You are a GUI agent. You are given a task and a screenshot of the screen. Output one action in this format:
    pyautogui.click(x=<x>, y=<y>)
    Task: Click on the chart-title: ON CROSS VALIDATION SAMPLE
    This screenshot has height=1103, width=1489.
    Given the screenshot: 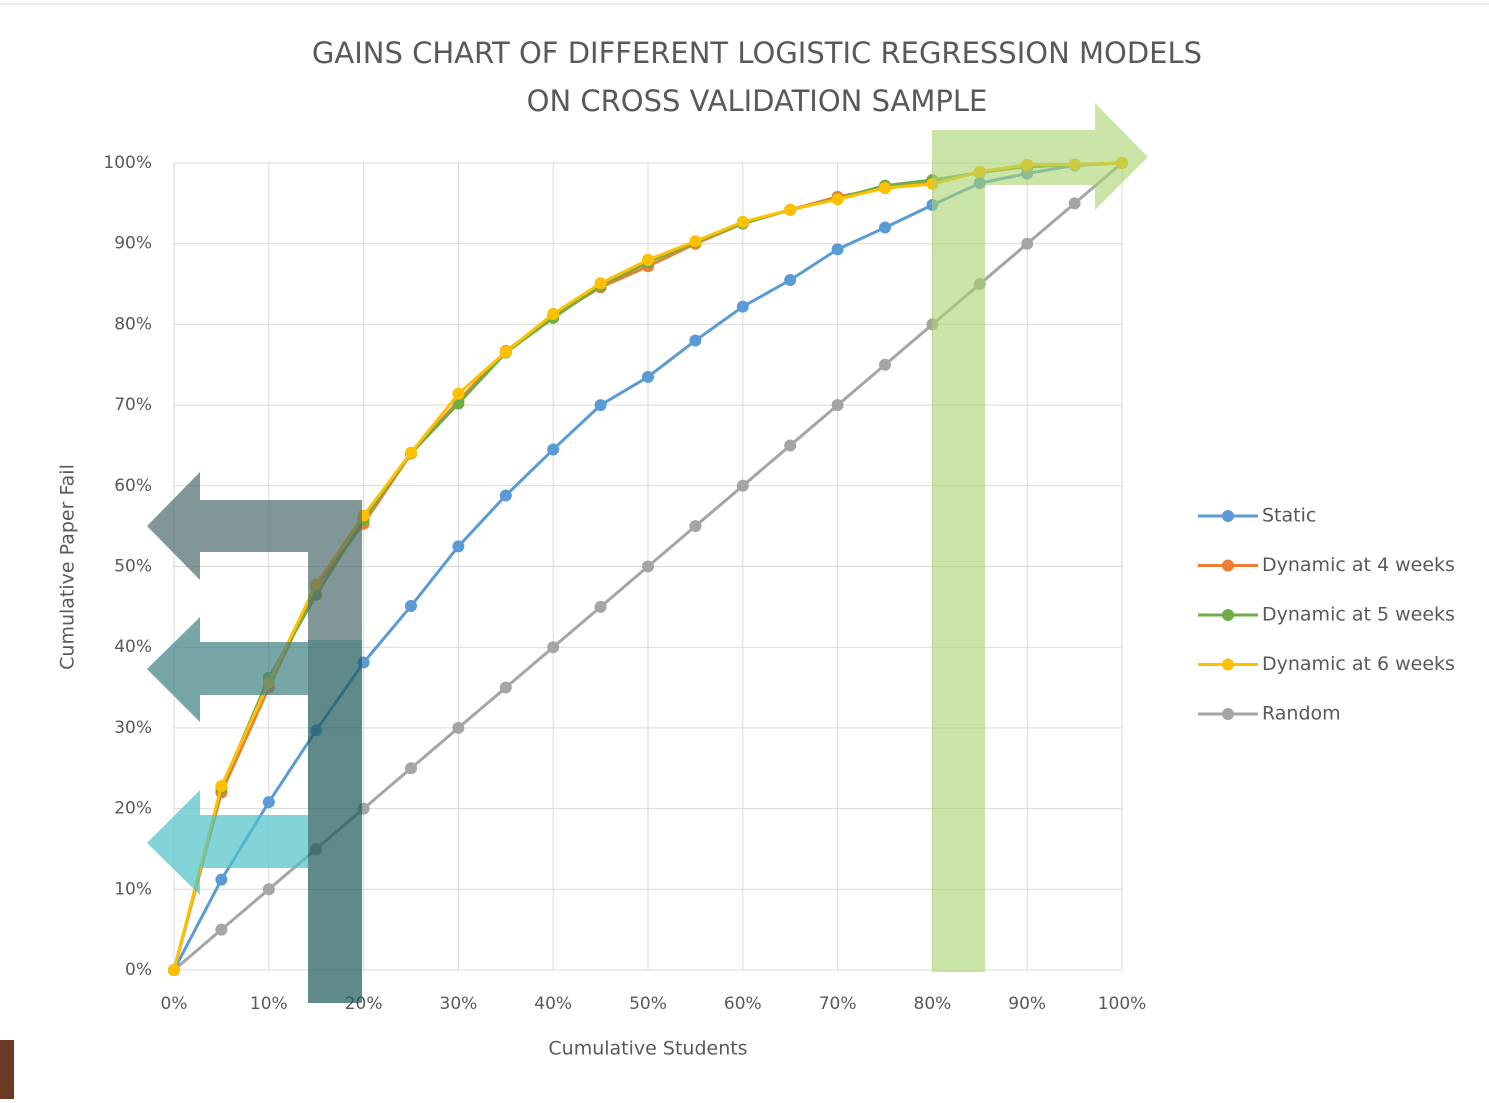 What is the action you would take?
    pyautogui.click(x=757, y=101)
    